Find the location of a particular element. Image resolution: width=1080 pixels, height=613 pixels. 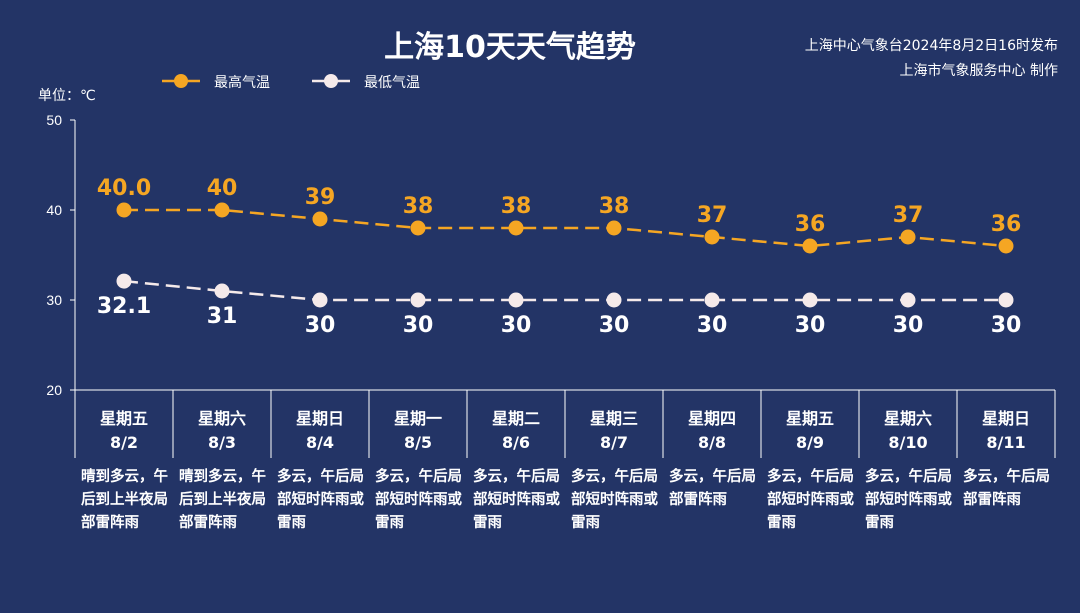

legend-marker-low is located at coordinates (331, 81).